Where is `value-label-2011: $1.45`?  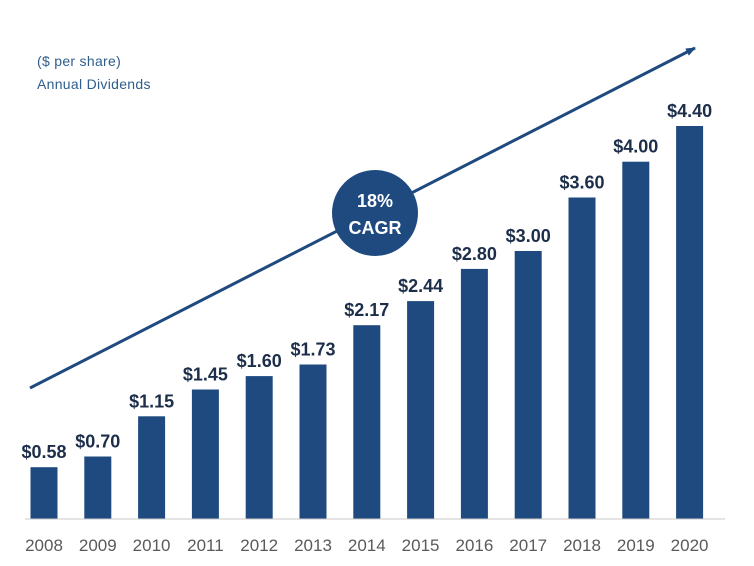
value-label-2011: $1.45 is located at coordinates (205, 375).